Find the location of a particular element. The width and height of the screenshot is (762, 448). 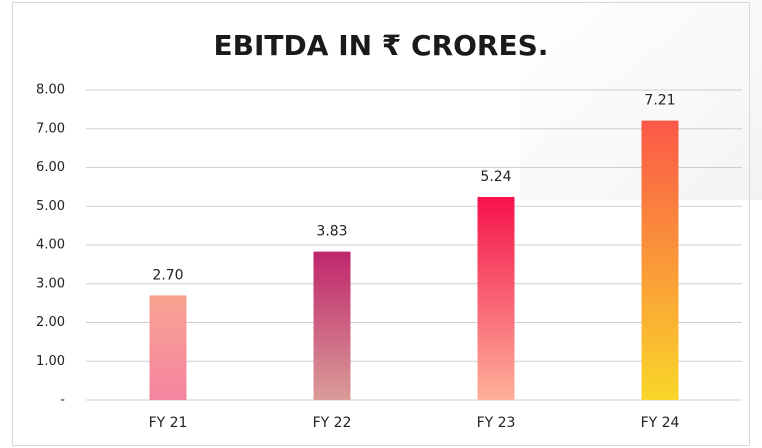

texture is located at coordinates (641, 100).